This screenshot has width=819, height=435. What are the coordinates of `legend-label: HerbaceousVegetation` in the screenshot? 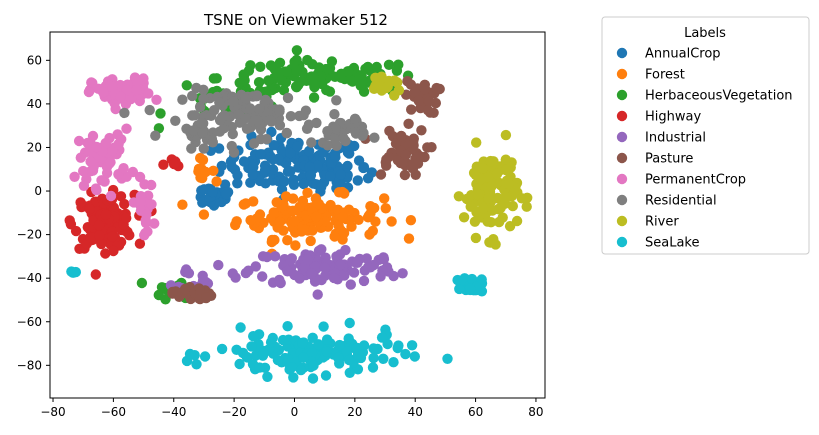 It's located at (719, 96).